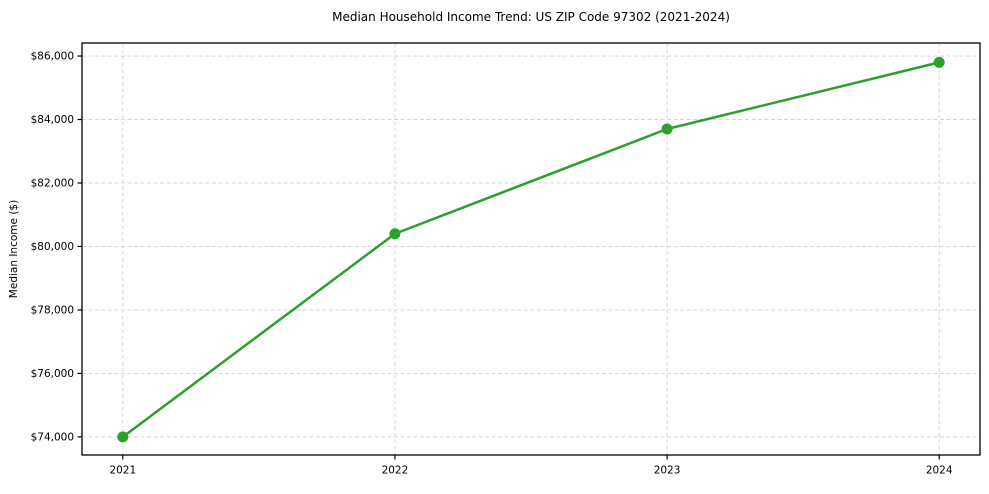  Describe the element at coordinates (52, 374) in the screenshot. I see `y-tick-label: $76,000` at that location.